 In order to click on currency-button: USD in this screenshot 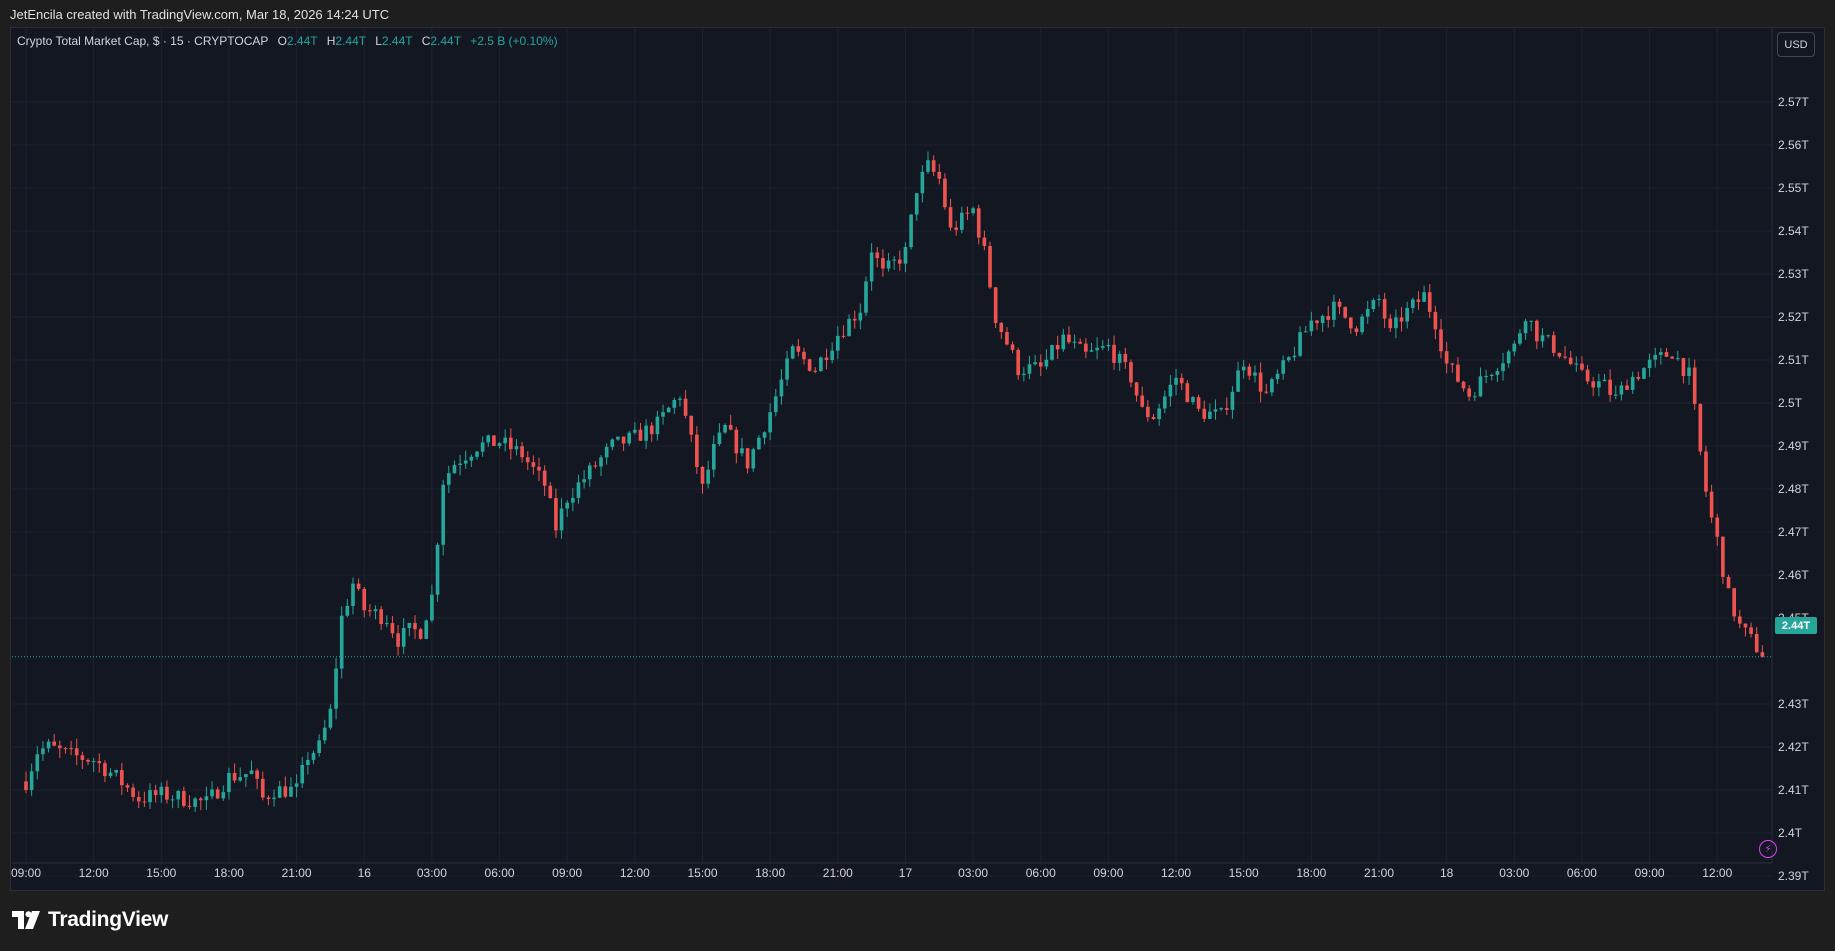, I will do `click(1796, 44)`.